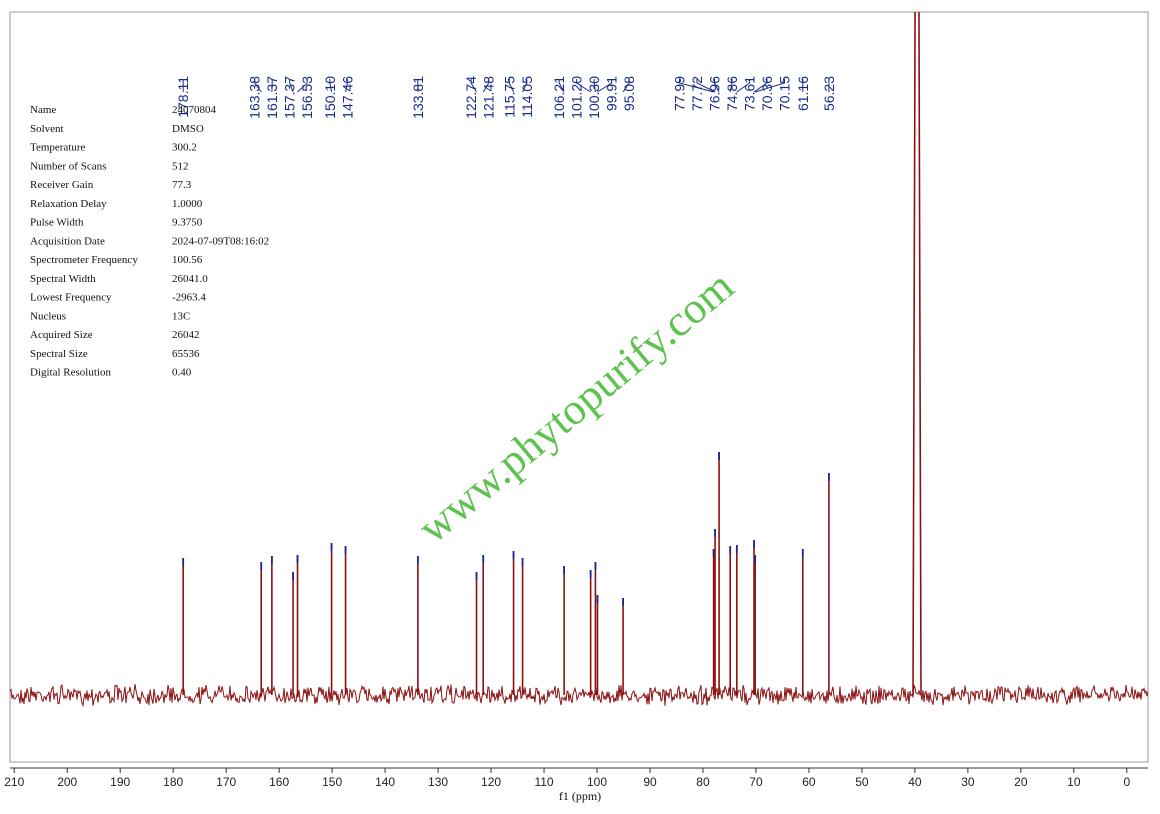 The height and width of the screenshot is (814, 1160). What do you see at coordinates (68, 204) in the screenshot?
I see `param-name: Relaxation Delay` at bounding box center [68, 204].